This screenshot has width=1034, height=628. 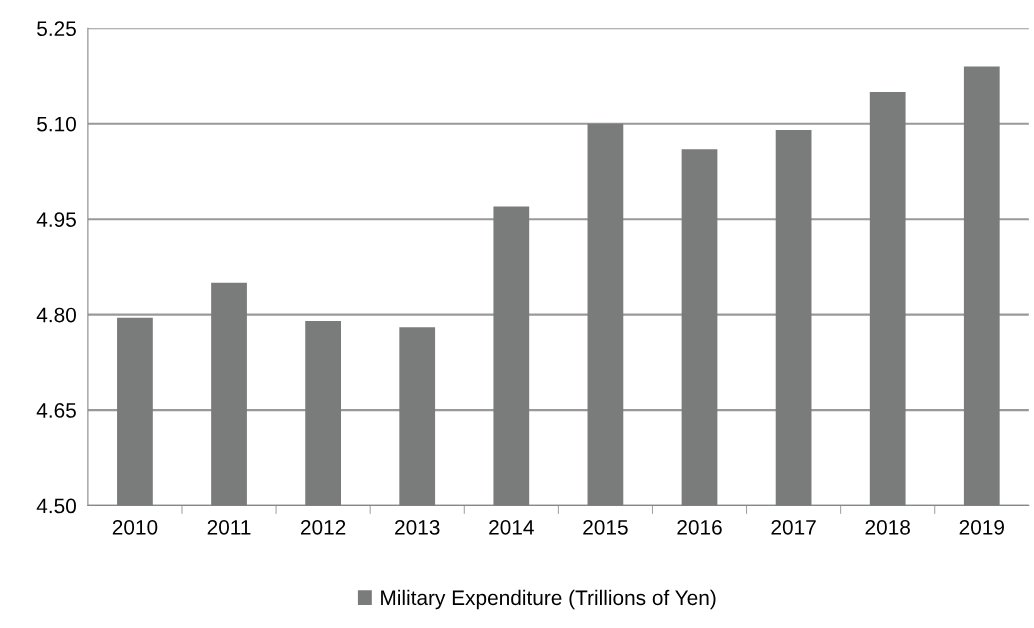 What do you see at coordinates (56, 410) in the screenshot?
I see `y-tick-label: 4.65` at bounding box center [56, 410].